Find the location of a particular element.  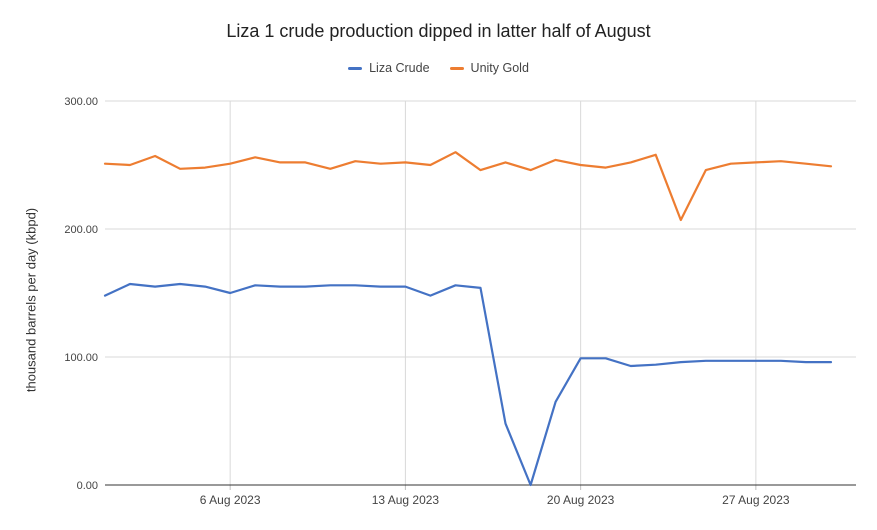

legend-swatch-liza-crude is located at coordinates (355, 68).